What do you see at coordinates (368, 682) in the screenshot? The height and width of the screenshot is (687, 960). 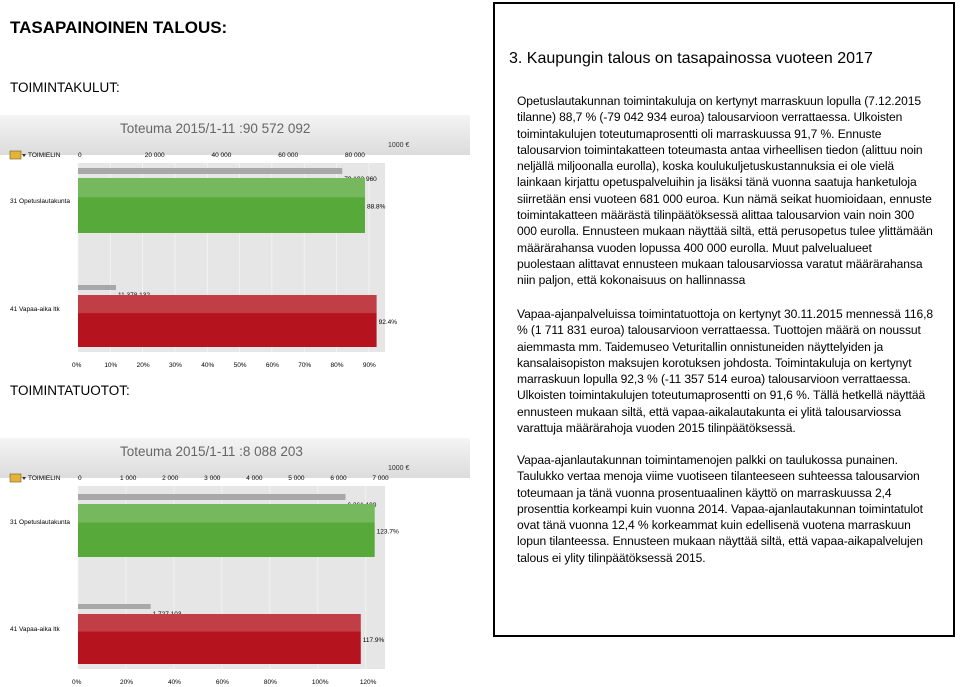 I see `bottom-tick-label: 120%` at bounding box center [368, 682].